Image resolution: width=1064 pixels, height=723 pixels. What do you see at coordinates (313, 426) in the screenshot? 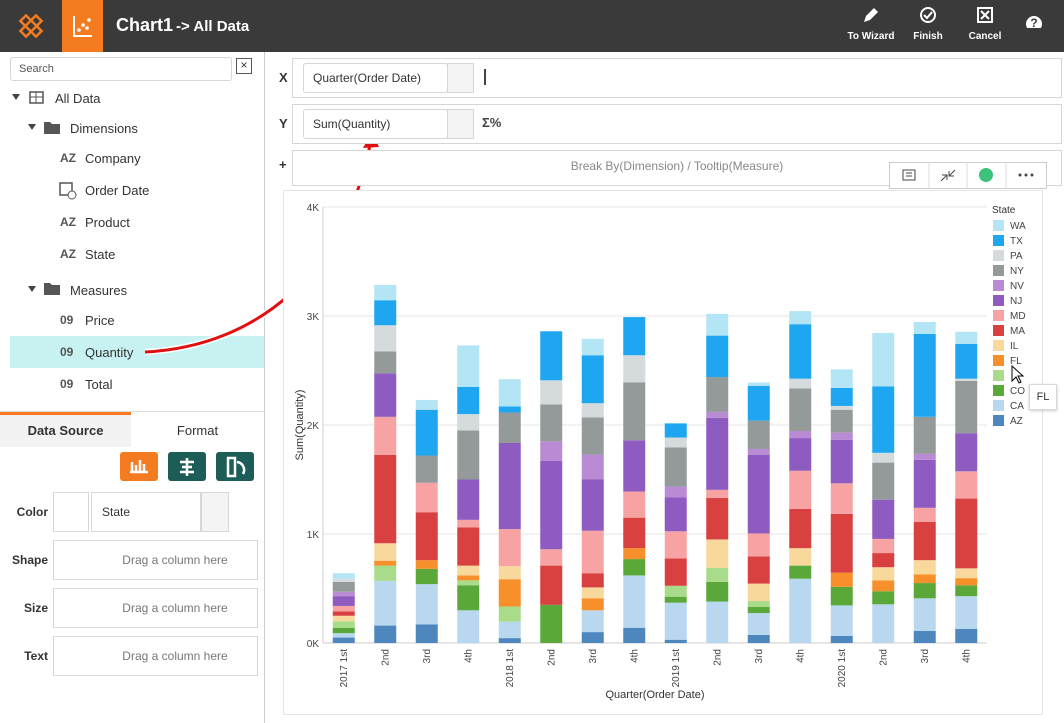
I see `y-tick-label: 2K` at bounding box center [313, 426].